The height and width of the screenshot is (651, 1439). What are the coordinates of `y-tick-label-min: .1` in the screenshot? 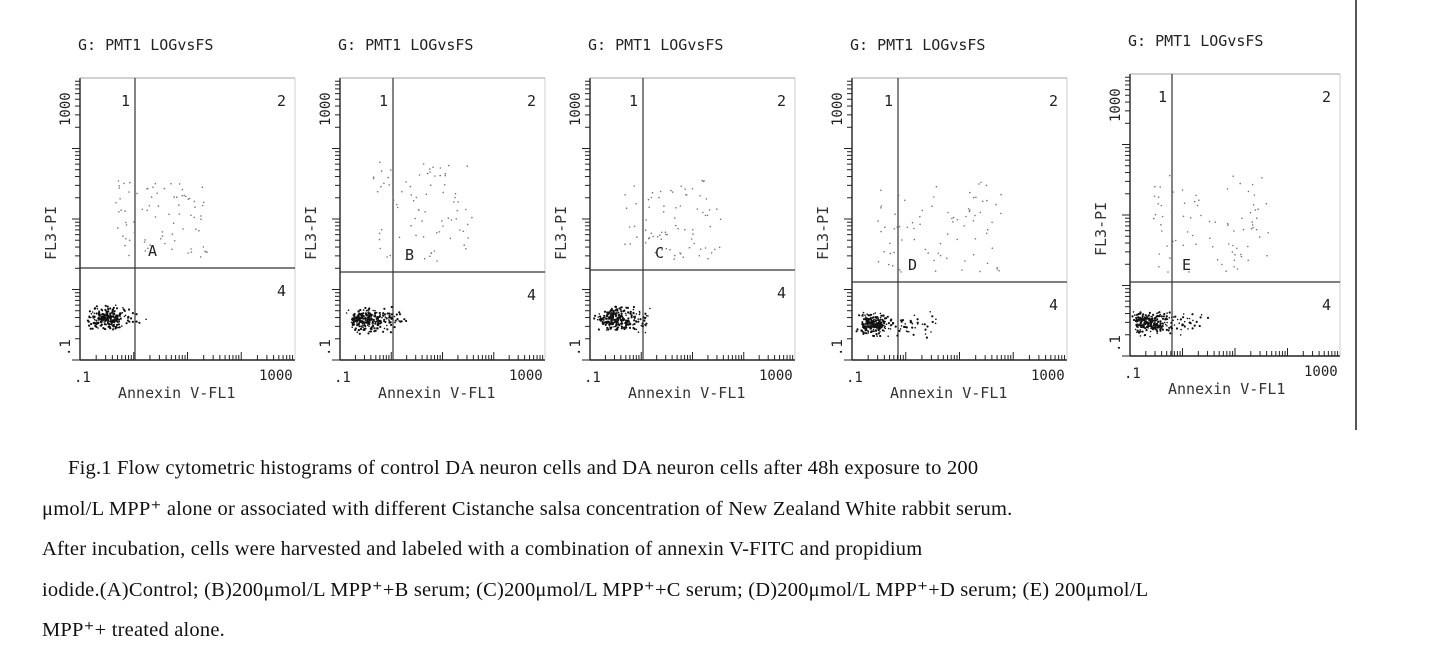 It's located at (838, 347).